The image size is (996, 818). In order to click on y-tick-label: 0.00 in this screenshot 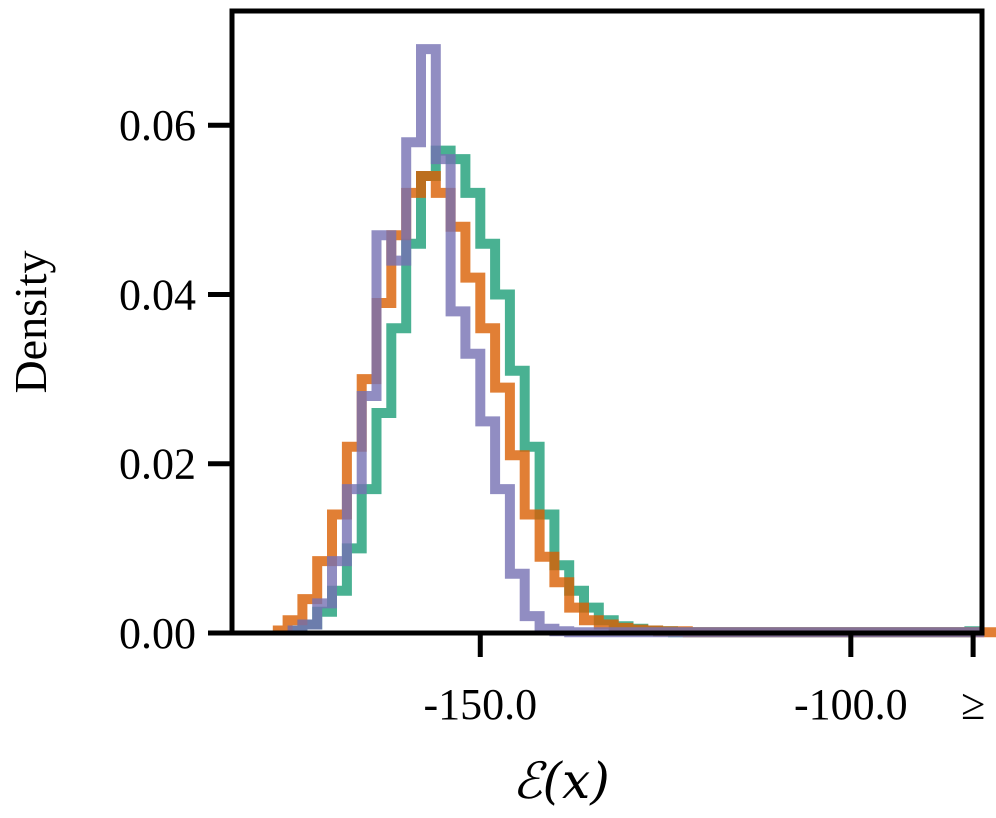, I will do `click(157, 633)`.